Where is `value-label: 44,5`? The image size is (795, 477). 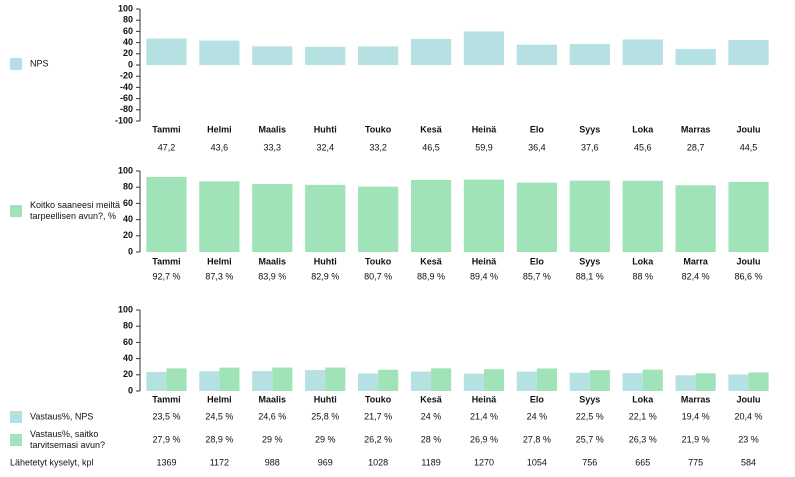 value-label: 44,5 is located at coordinates (749, 147).